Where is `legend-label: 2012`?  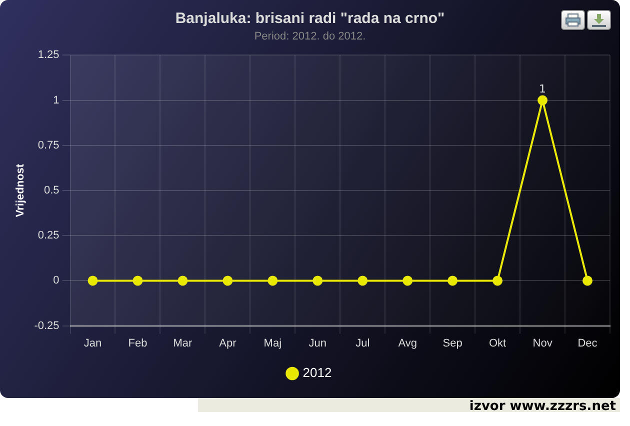
legend-label: 2012 is located at coordinates (317, 372).